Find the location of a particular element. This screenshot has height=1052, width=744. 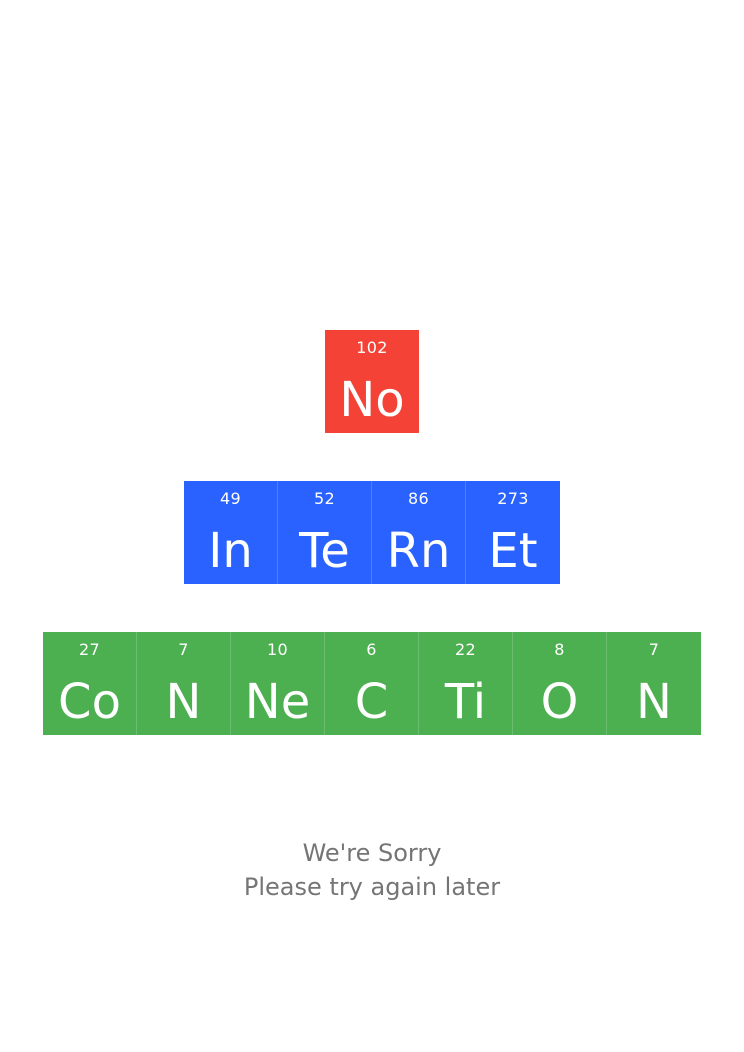

element-symbol: Ne is located at coordinates (277, 702).